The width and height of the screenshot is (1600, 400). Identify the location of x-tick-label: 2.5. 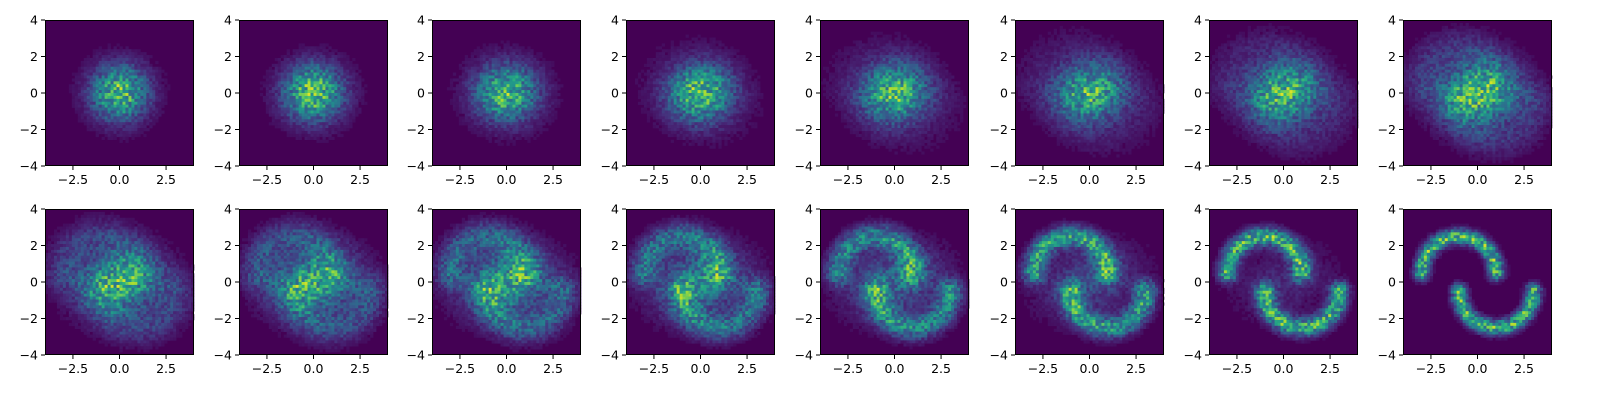
(747, 179).